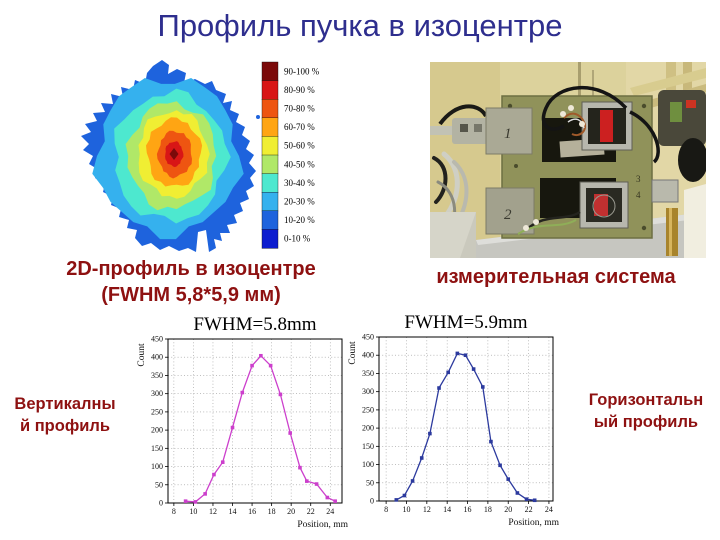 This screenshot has width=720, height=540. What do you see at coordinates (299, 183) in the screenshot?
I see `svg-text: 30-40 %` at bounding box center [299, 183].